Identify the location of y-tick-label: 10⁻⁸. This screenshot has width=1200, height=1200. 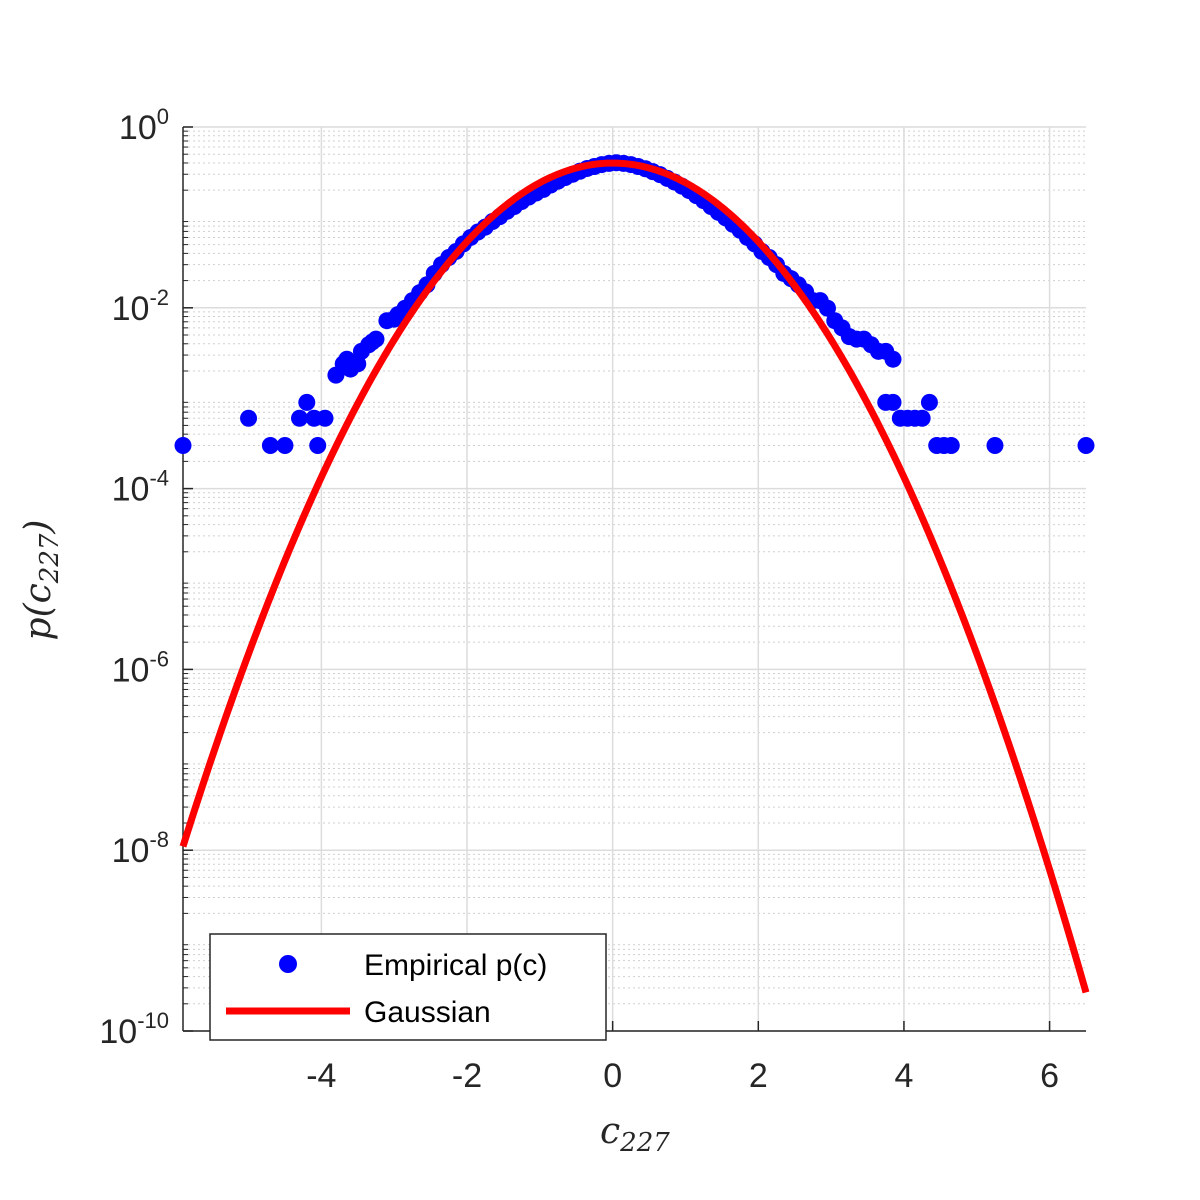
(140, 848).